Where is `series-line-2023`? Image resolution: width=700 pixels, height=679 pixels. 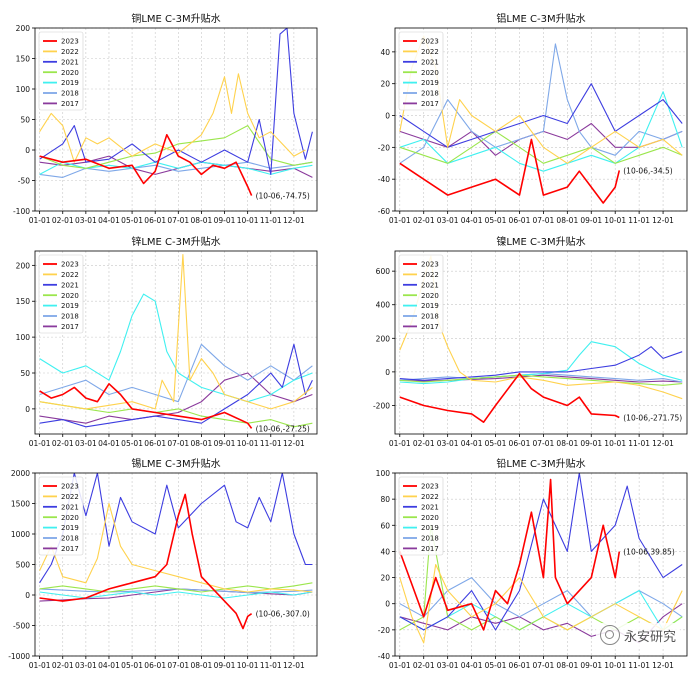
series-line-2023 is located at coordinates (146, 561).